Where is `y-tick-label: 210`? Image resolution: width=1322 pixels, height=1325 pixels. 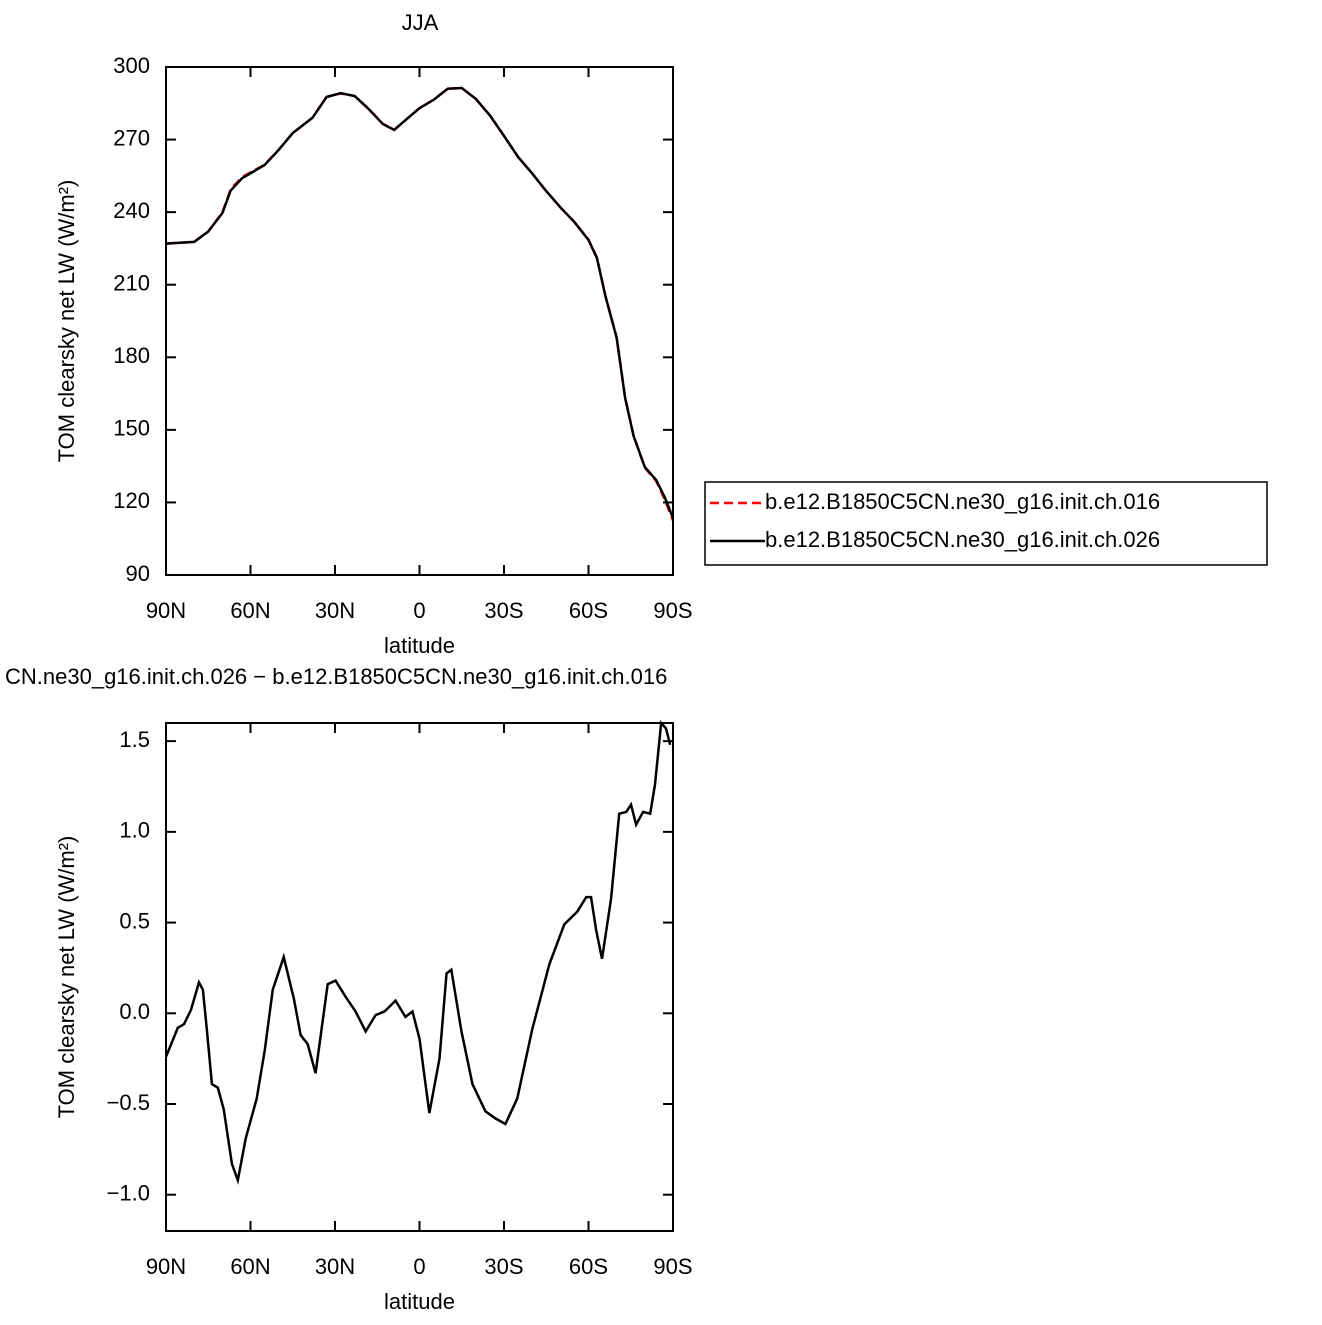 y-tick-label: 210 is located at coordinates (131, 283).